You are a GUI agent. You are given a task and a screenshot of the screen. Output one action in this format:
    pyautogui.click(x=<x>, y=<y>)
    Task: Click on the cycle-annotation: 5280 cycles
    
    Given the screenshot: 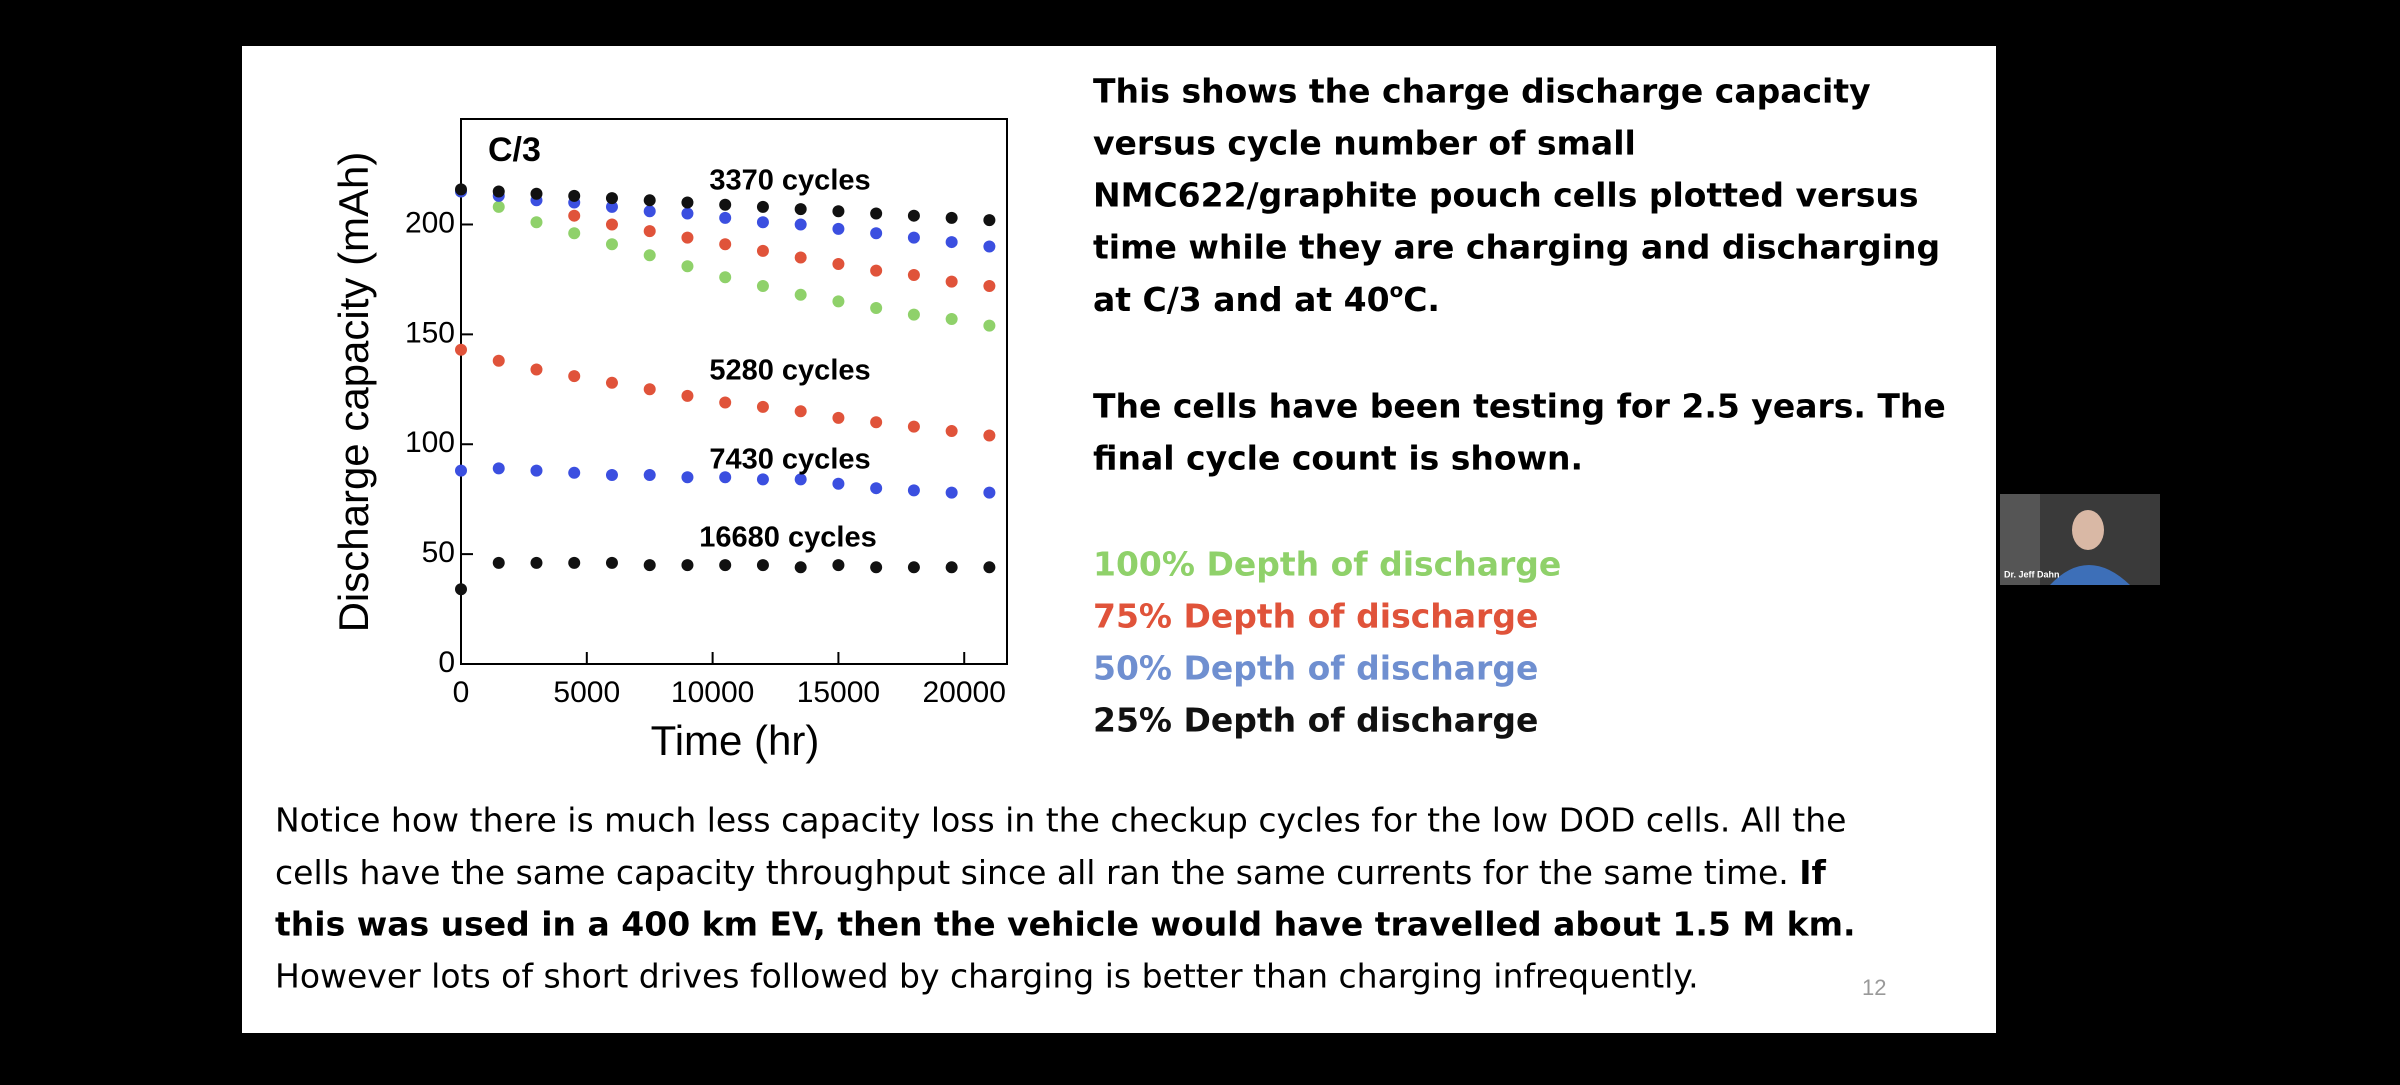 What is the action you would take?
    pyautogui.click(x=789, y=371)
    